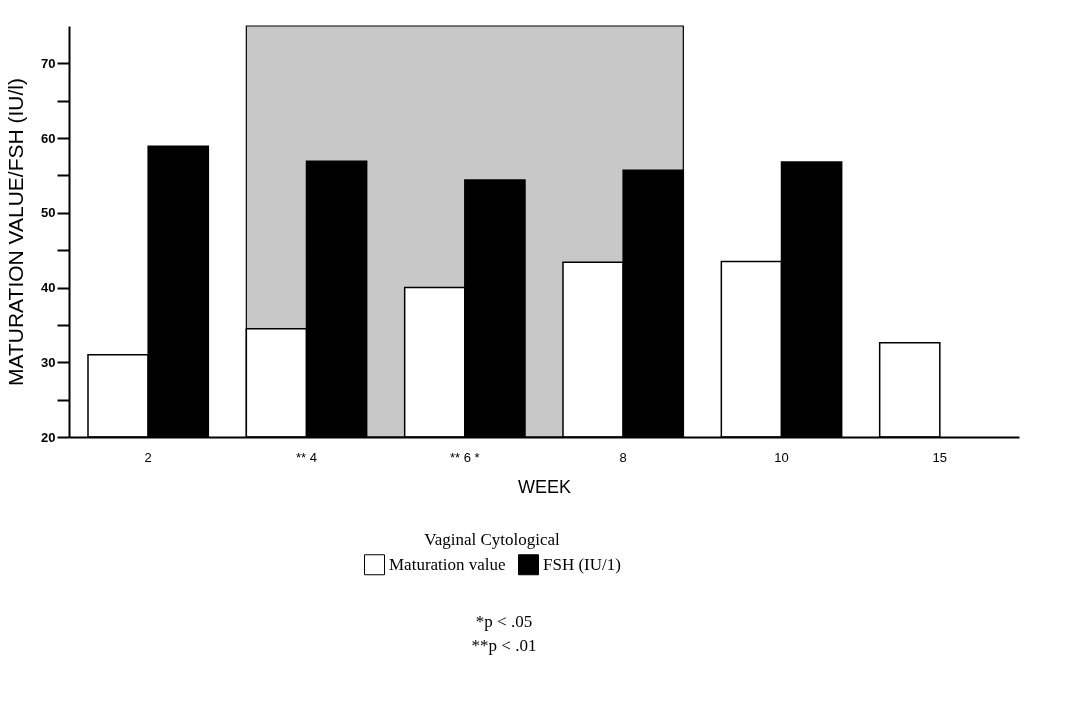  What do you see at coordinates (504, 645) in the screenshot?
I see `text: **p < .01` at bounding box center [504, 645].